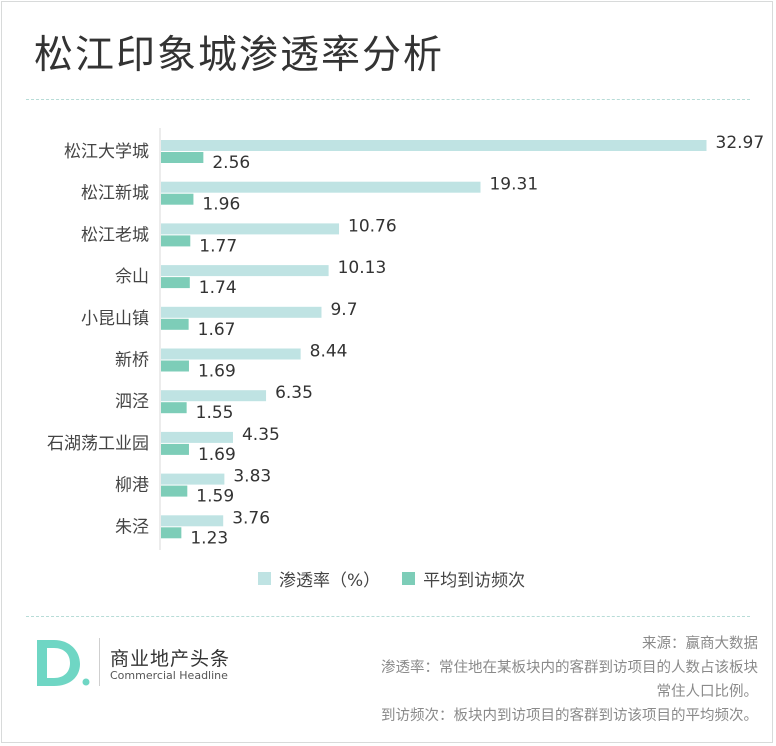 This screenshot has height=746, width=776. Describe the element at coordinates (218, 246) in the screenshot. I see `data-label-visits: 1.77` at that location.